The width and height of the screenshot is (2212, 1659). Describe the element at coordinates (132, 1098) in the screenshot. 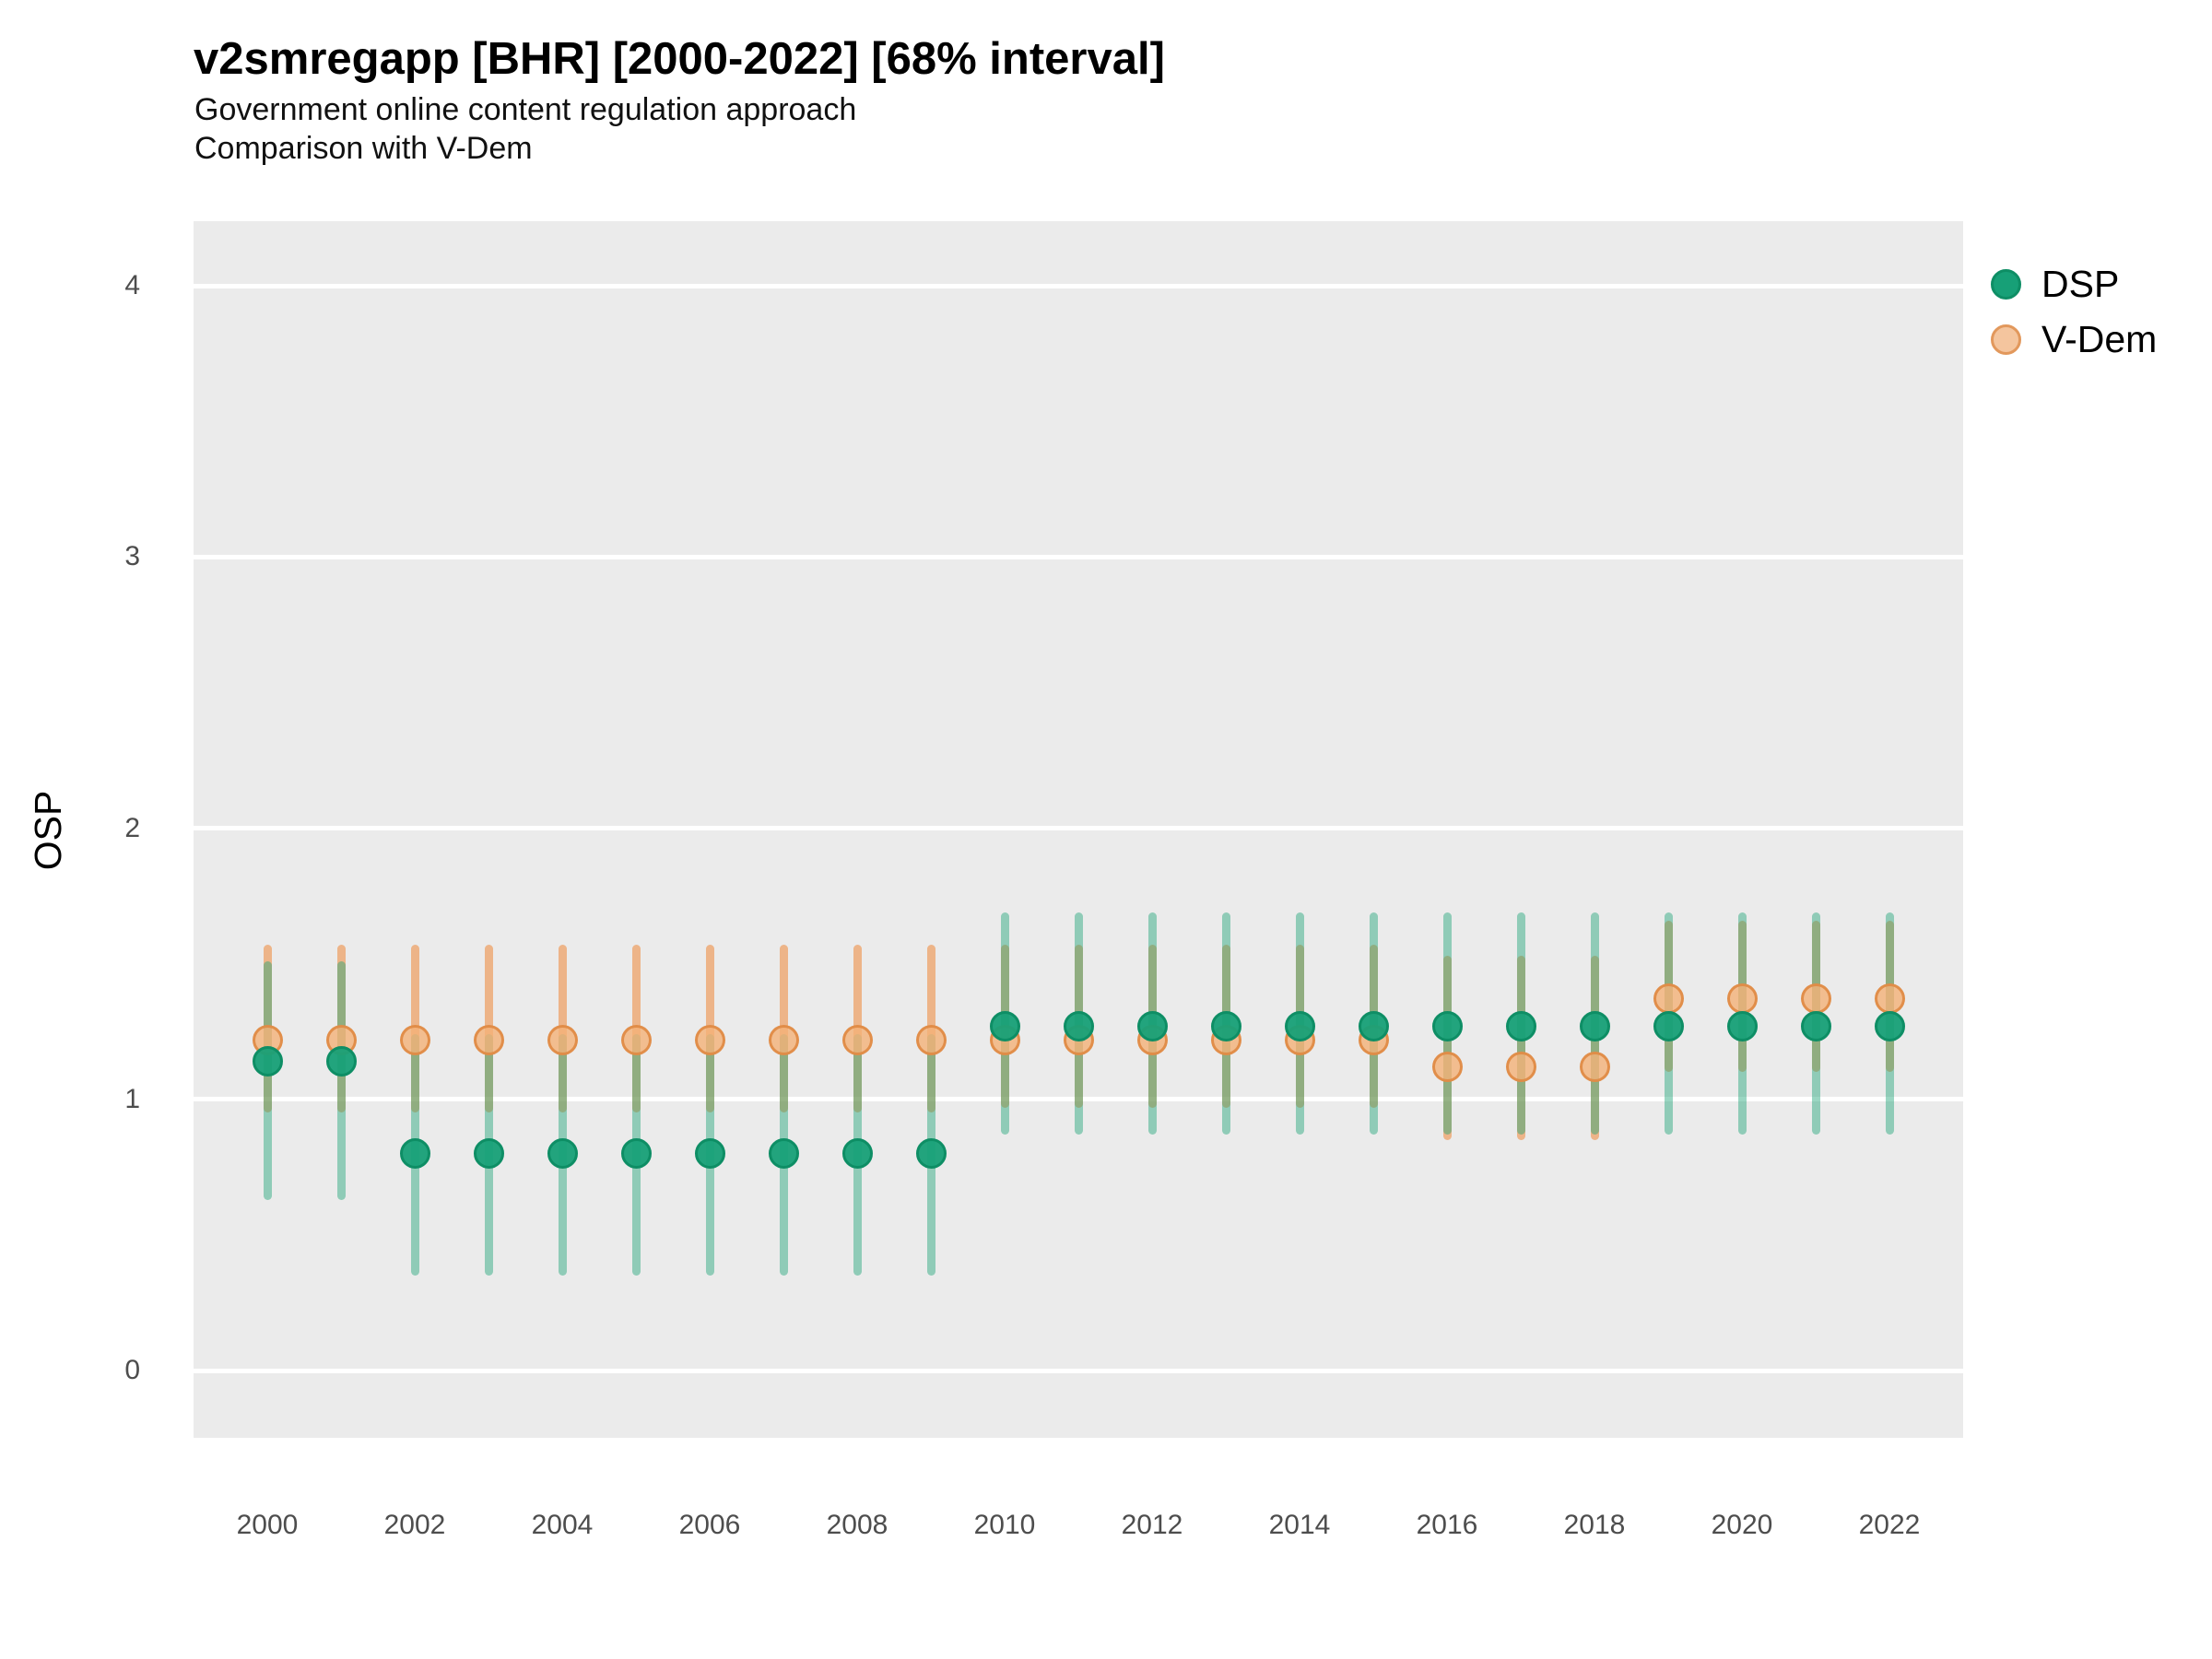

I see `y-tick-label: 1` at that location.